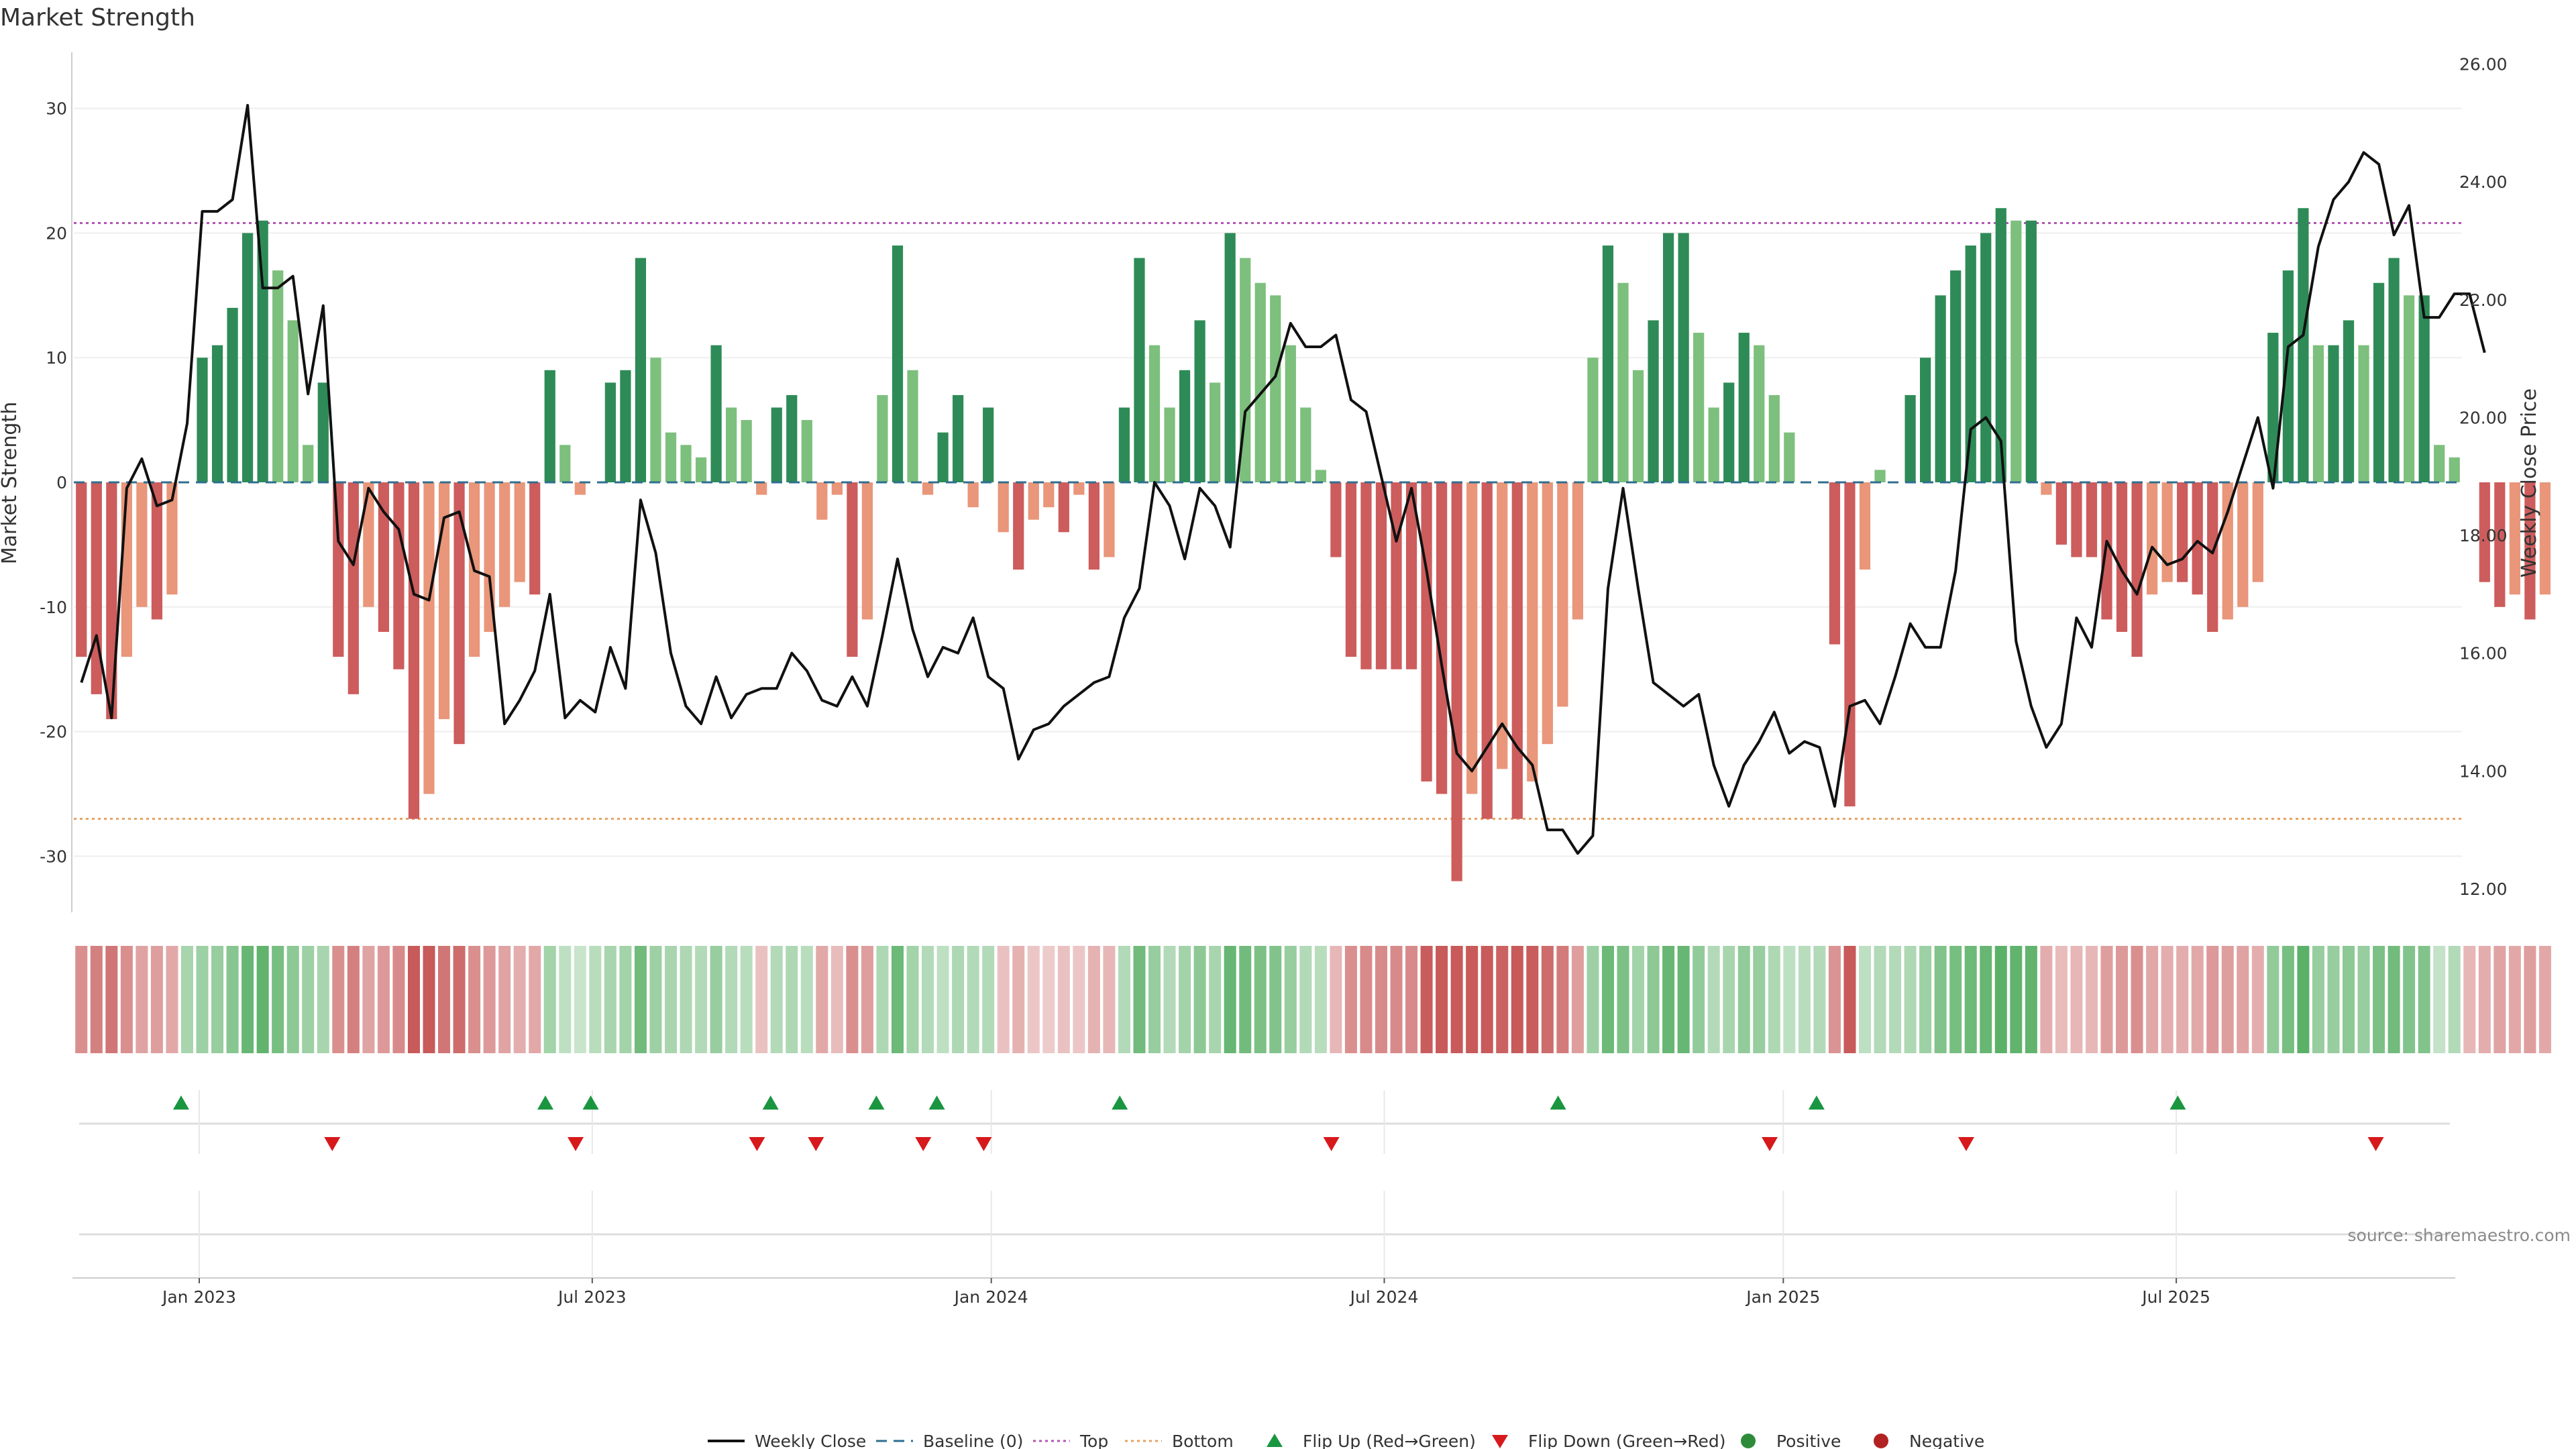 This screenshot has height=1449, width=2576. Describe the element at coordinates (1275, 1440) in the screenshot. I see `legend-symbol-flip-up` at that location.